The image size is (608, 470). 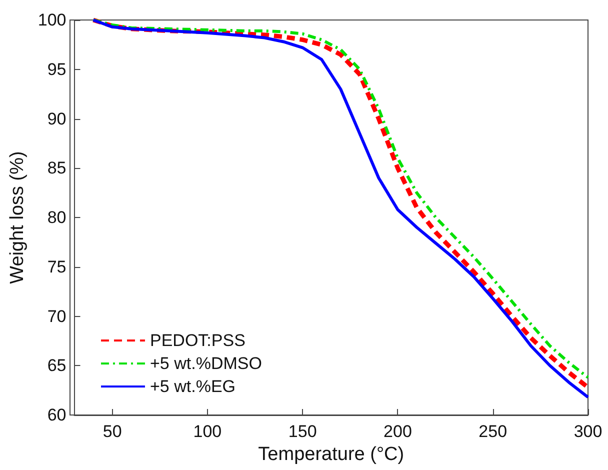 What do you see at coordinates (207, 431) in the screenshot?
I see `x-tick-label: 100` at bounding box center [207, 431].